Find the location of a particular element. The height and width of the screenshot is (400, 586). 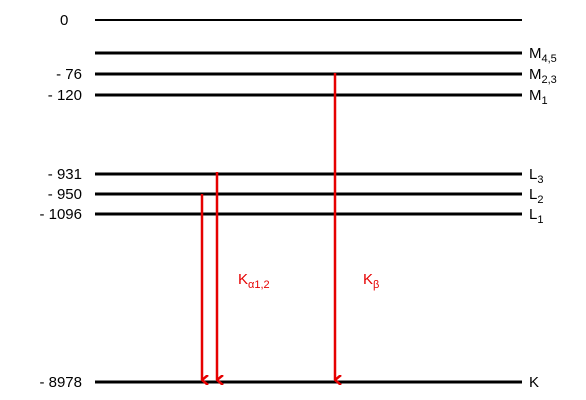

shell-label-m23: M2,3 is located at coordinates (543, 76).